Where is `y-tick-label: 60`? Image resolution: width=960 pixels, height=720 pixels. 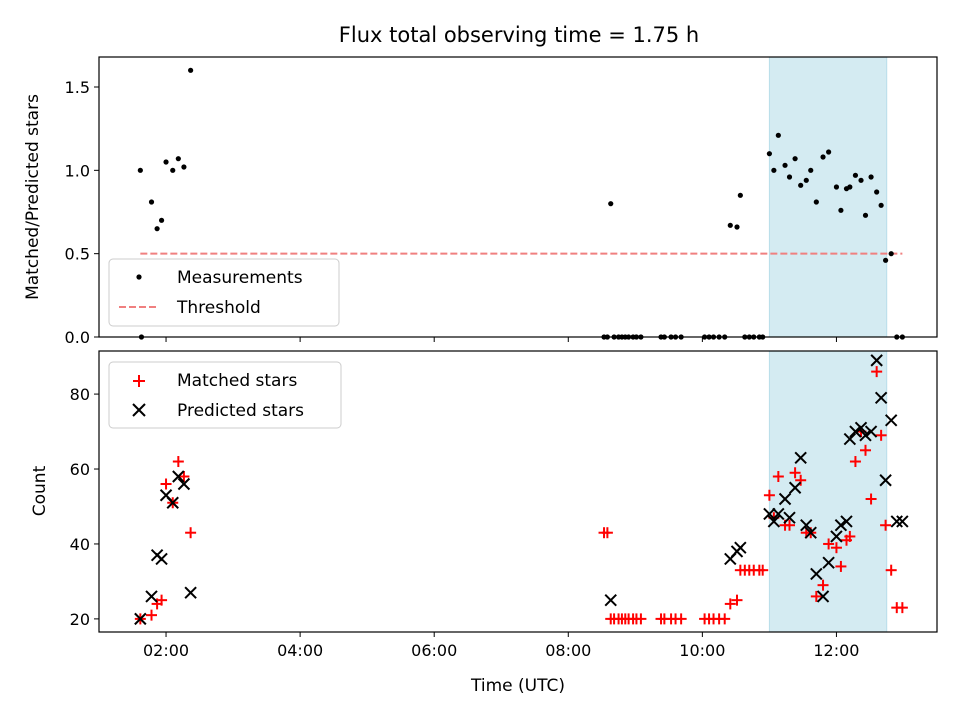 y-tick-label: 60 is located at coordinates (80, 469).